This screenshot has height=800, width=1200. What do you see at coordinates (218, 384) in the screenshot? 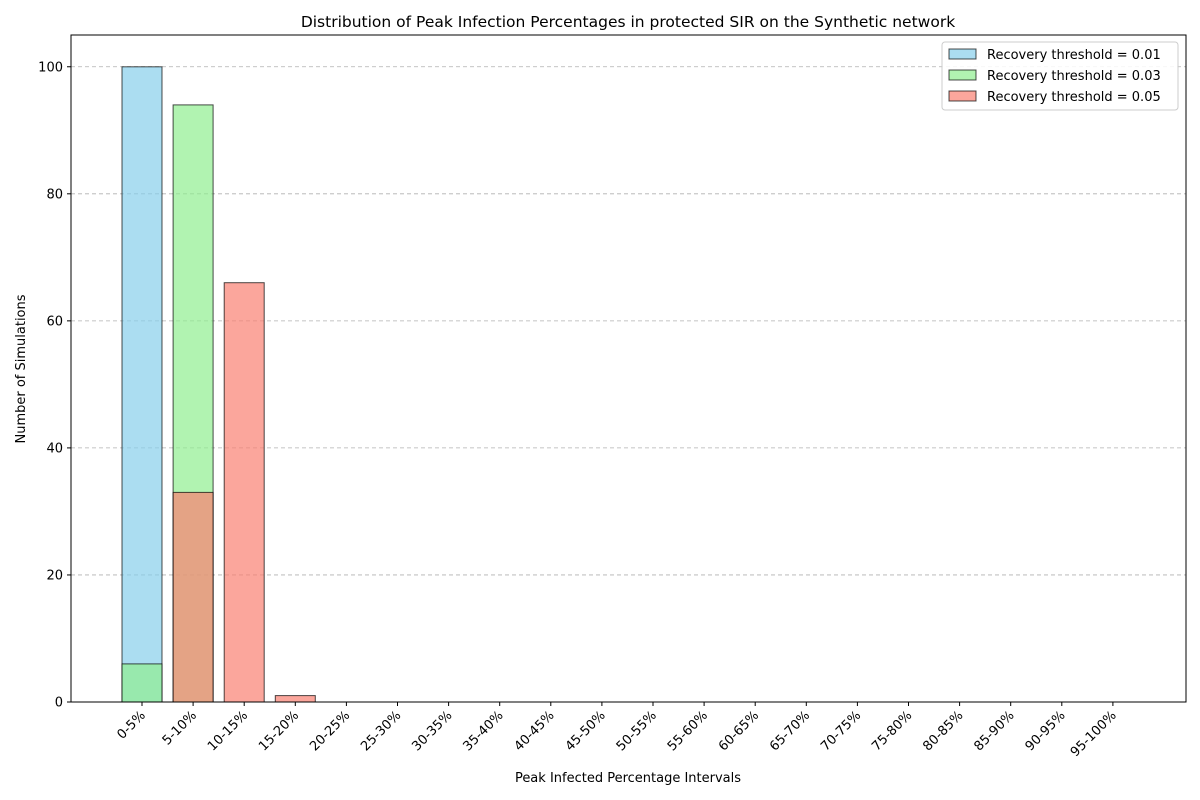
I see `bars` at bounding box center [218, 384].